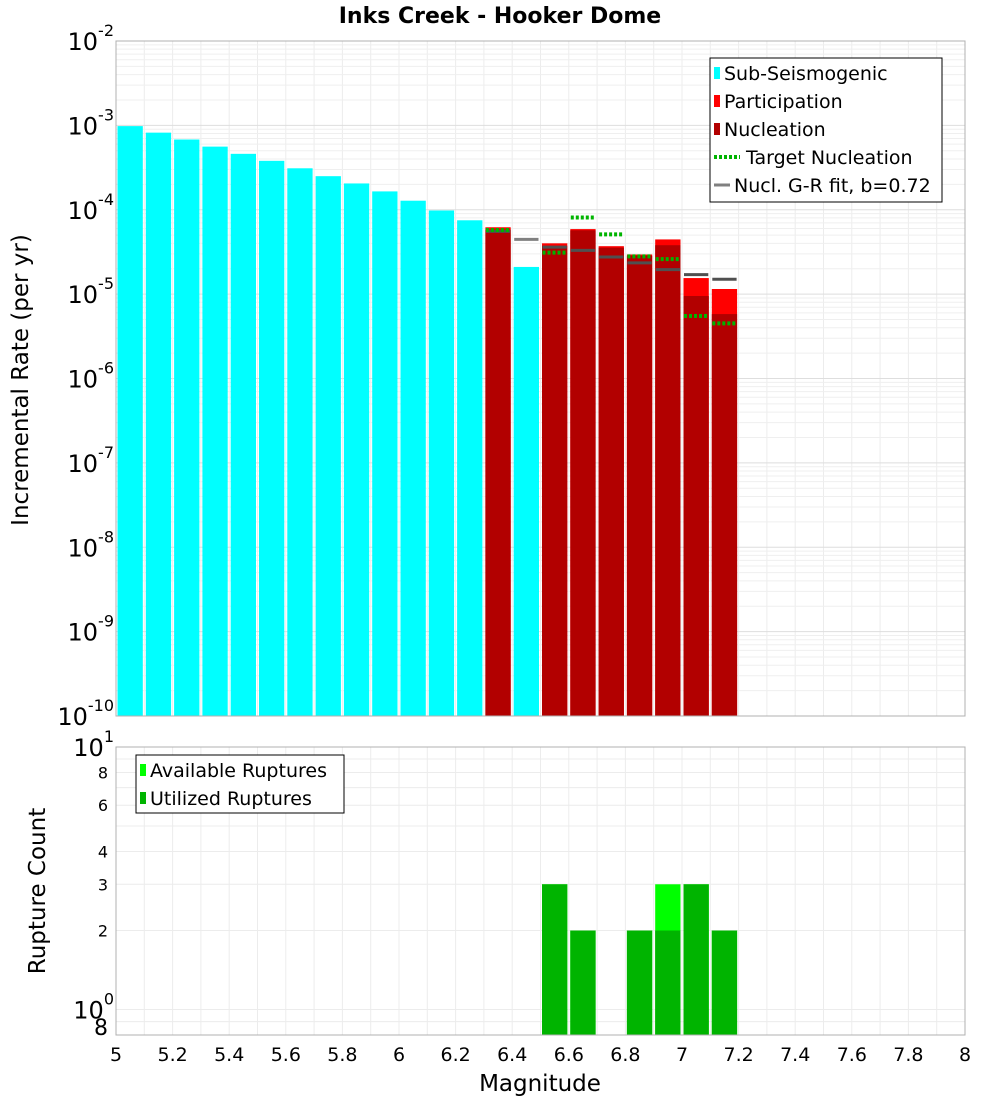 The width and height of the screenshot is (1000, 1104). Describe the element at coordinates (91, 544) in the screenshot. I see `top-y-tick-label: 10⁻⁸` at that location.